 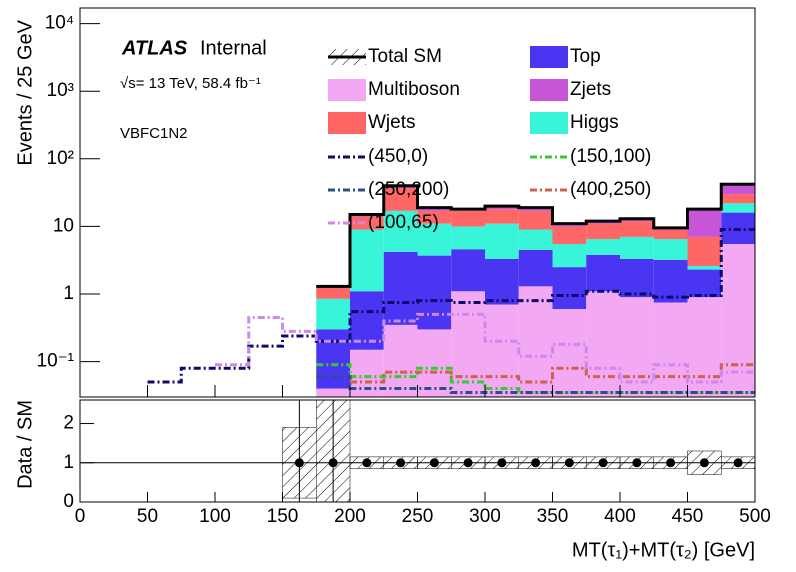 I want to click on legend-label: (100,65), so click(x=403, y=222).